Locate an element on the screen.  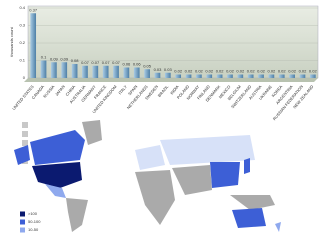
south-america is located at coordinates (77, 215).